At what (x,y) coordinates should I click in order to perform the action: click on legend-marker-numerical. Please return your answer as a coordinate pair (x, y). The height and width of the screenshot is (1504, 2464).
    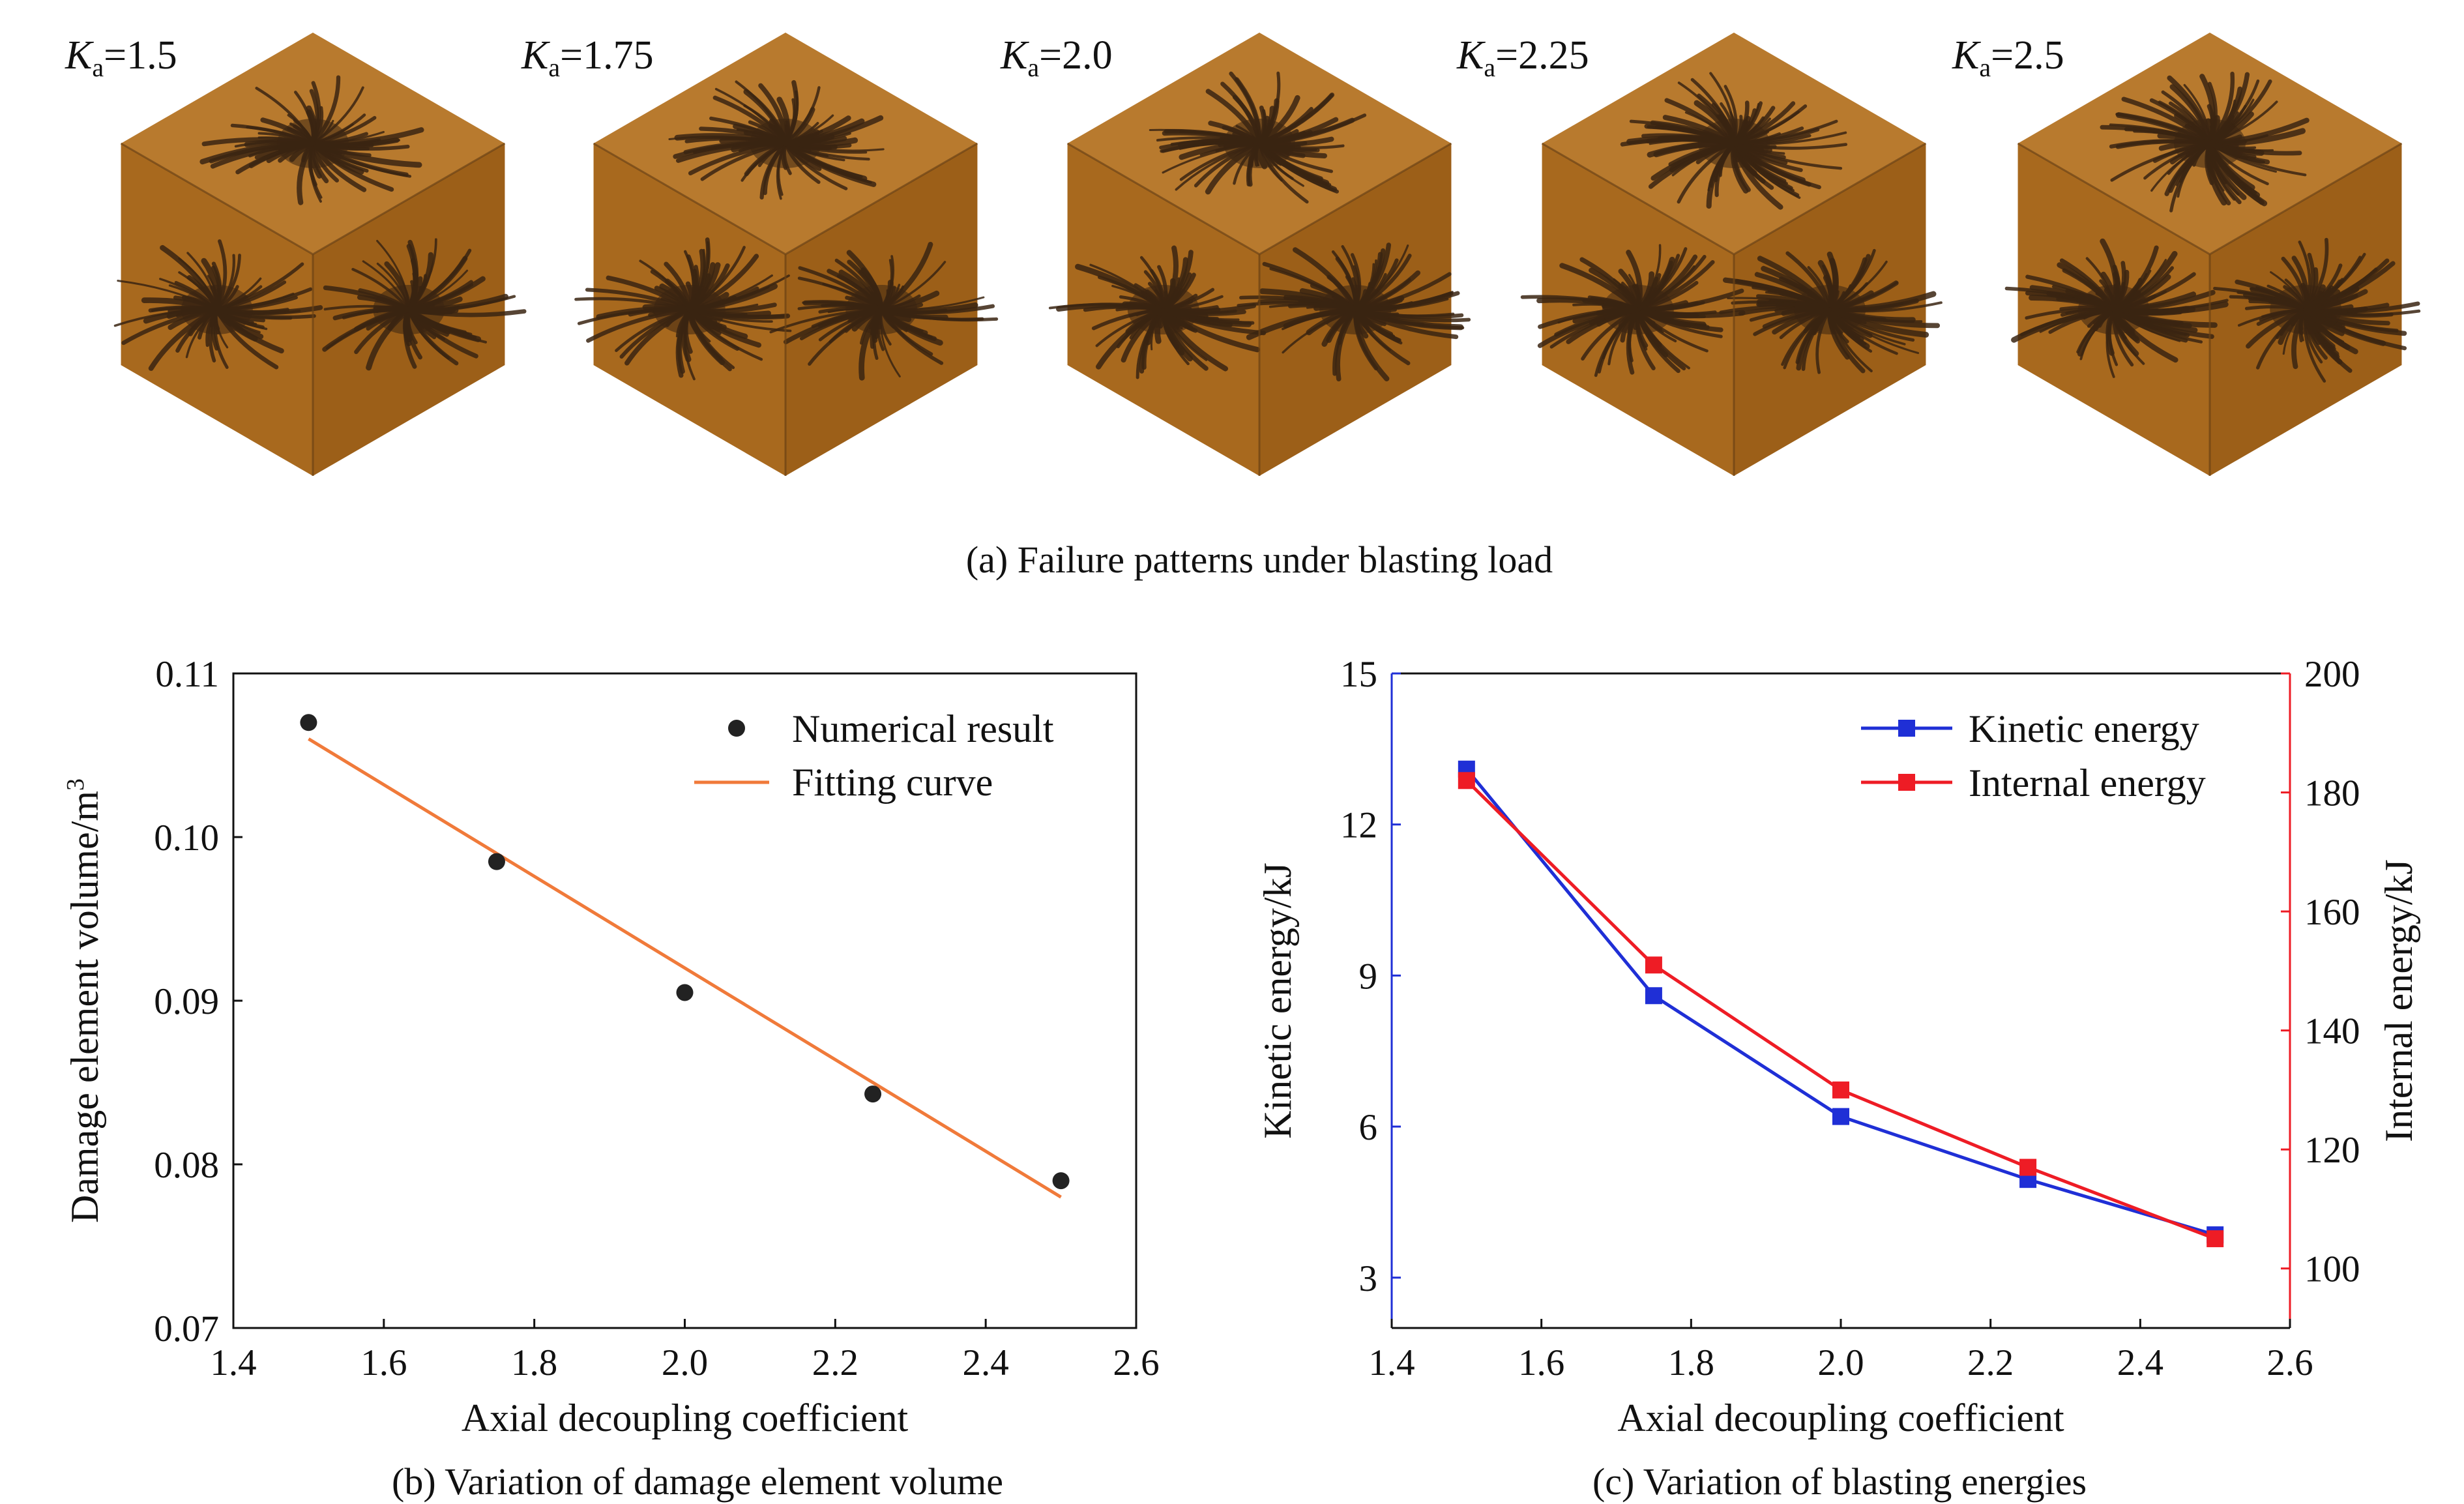
    Looking at the image, I should click on (736, 728).